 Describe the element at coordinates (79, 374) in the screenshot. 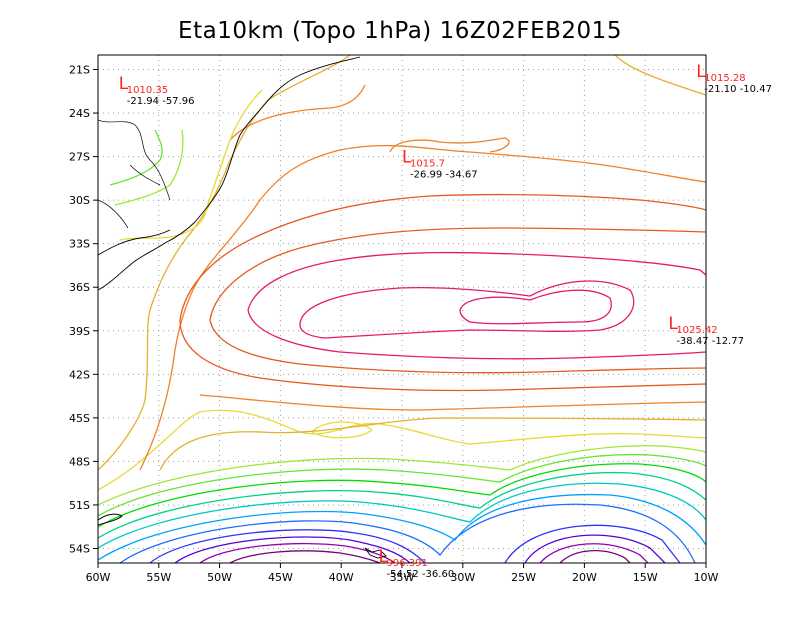

I see `lat-tick-label: 42S` at that location.